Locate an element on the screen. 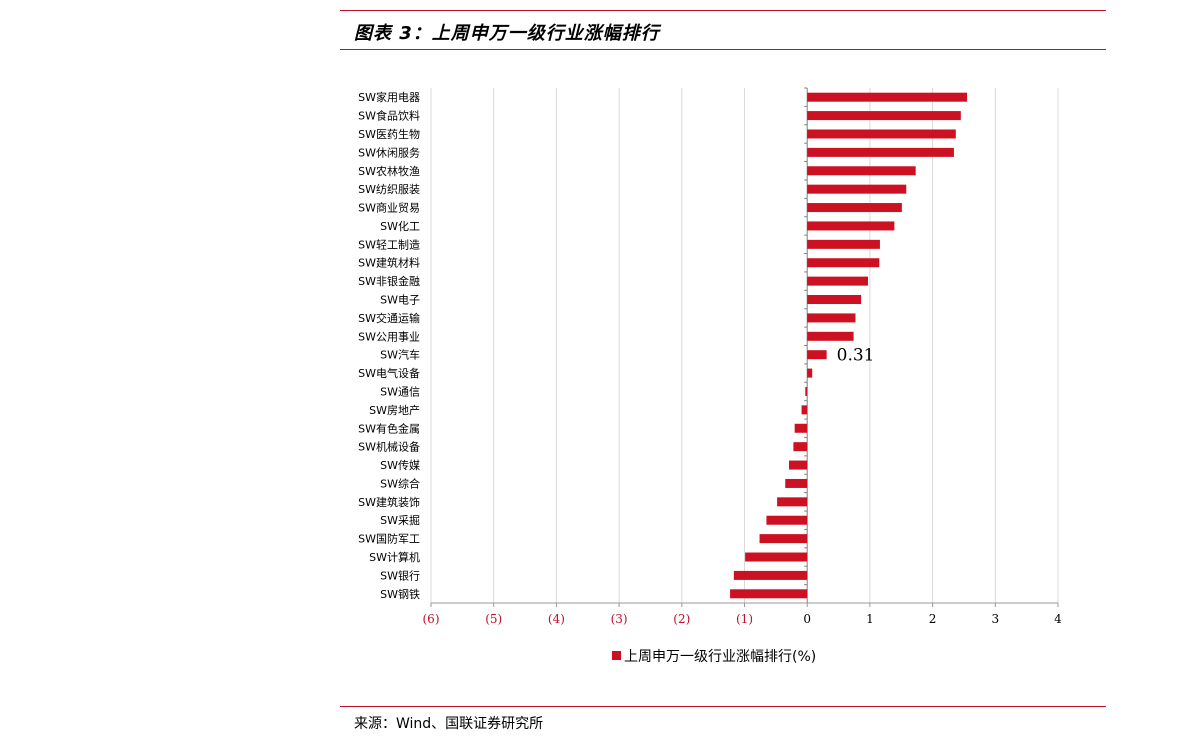  category-label: SW传媒 is located at coordinates (400, 465).